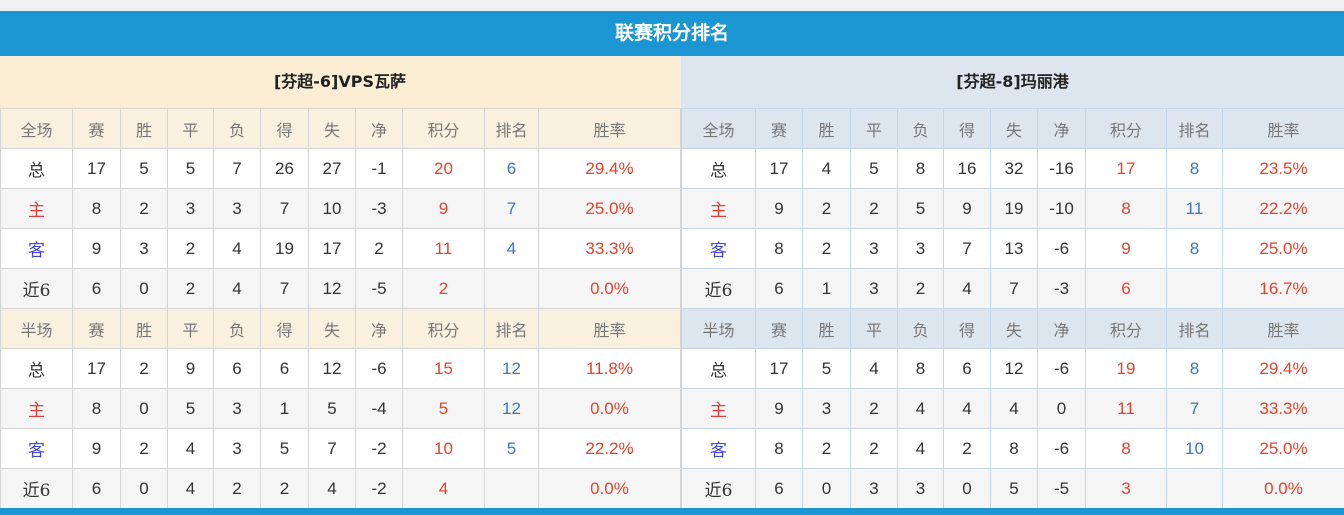 The image size is (1344, 515). What do you see at coordinates (1012, 448) in the screenshot?
I see `table-row: 客 8 2 2 4 2 8 -6 8 10 25.0%` at bounding box center [1012, 448].